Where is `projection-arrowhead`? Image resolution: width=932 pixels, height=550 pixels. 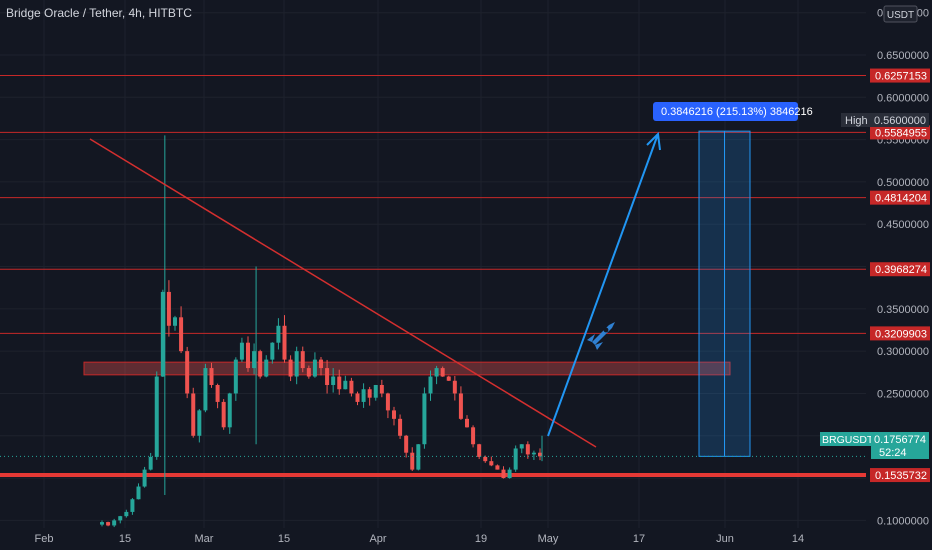
projection-arrowhead is located at coordinates (653, 141).